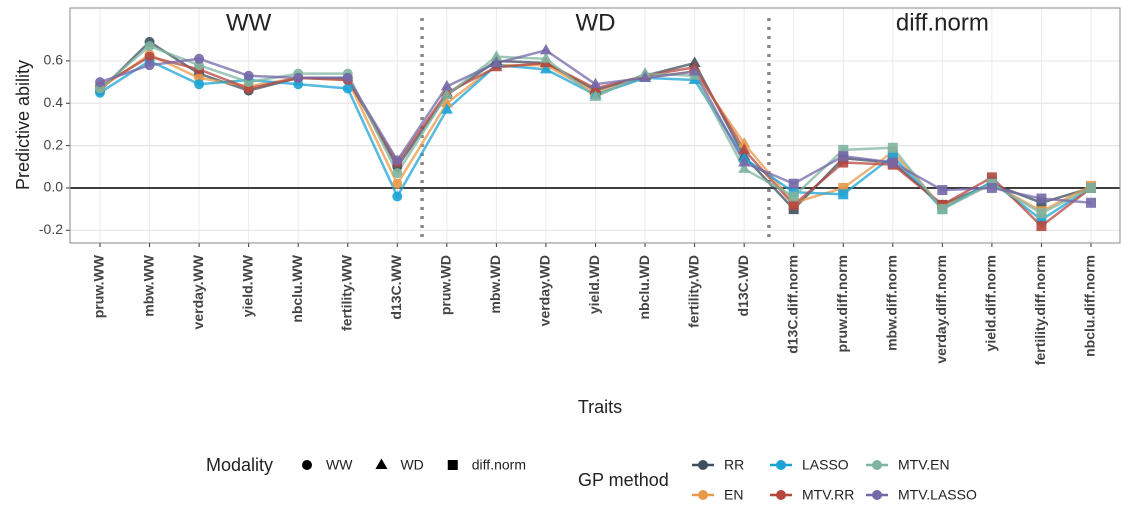 This screenshot has height=506, width=1121. What do you see at coordinates (792, 304) in the screenshot?
I see `x-tick-label: d13C.diff.norm` at bounding box center [792, 304].